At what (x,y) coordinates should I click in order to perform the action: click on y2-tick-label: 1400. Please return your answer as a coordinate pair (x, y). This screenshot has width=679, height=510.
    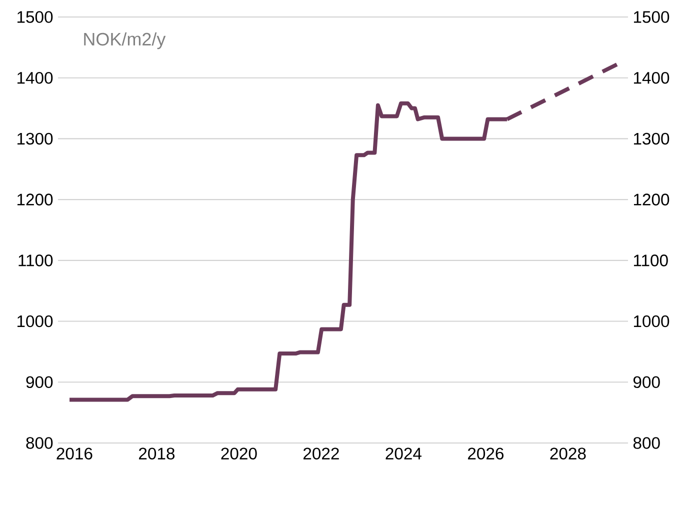
    Looking at the image, I should click on (652, 78).